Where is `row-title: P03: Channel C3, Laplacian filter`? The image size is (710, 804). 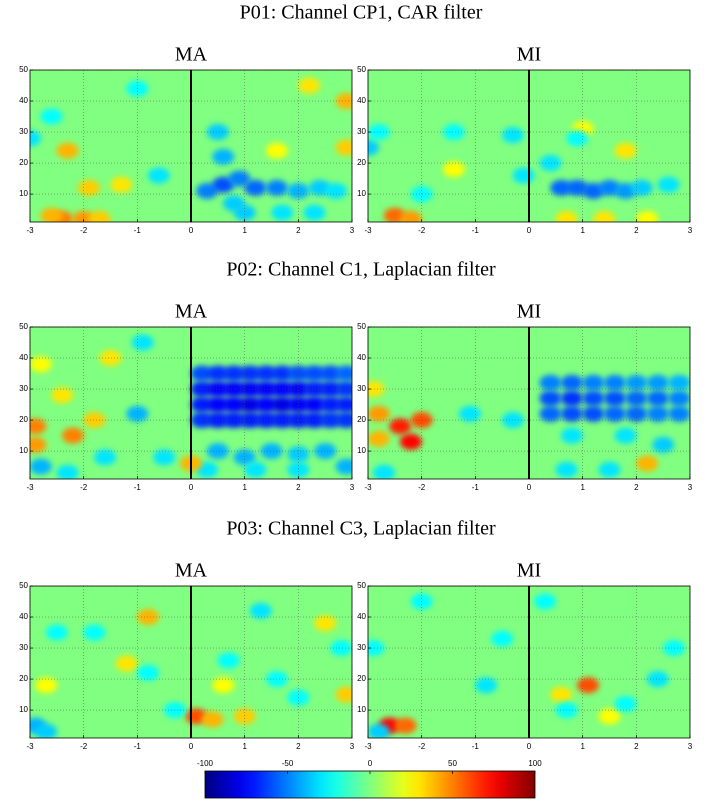 row-title: P03: Channel C3, Laplacian filter is located at coordinates (361, 529).